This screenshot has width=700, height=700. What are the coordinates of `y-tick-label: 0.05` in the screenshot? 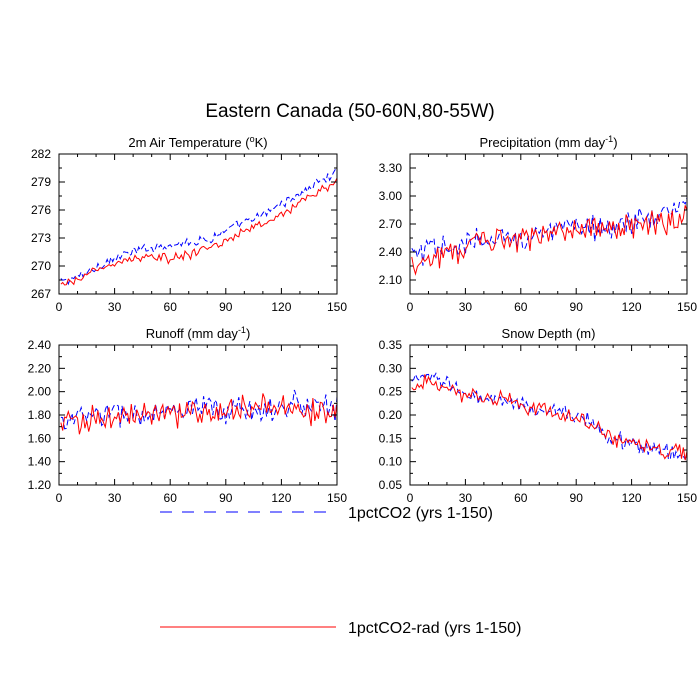 It's located at (391, 485).